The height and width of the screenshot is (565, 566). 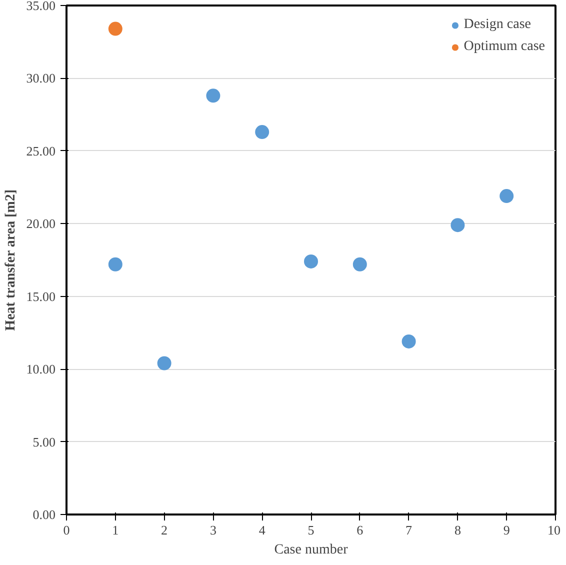 I want to click on x-tick-label: 2, so click(x=164, y=530).